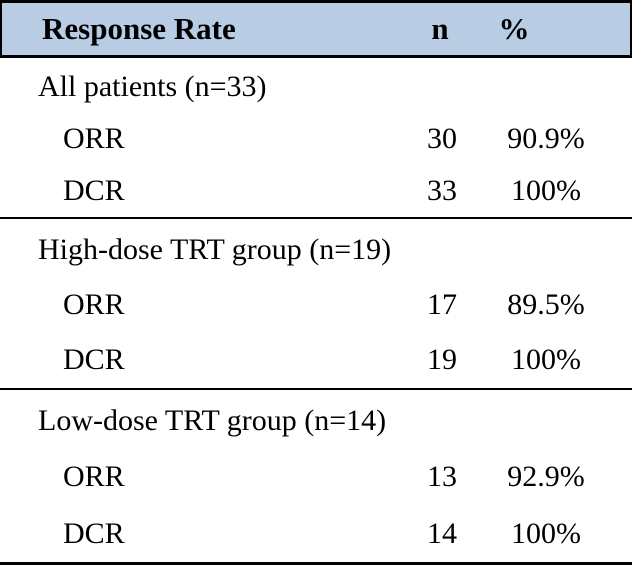  I want to click on table-row: DCR 14 100%, so click(316, 534).